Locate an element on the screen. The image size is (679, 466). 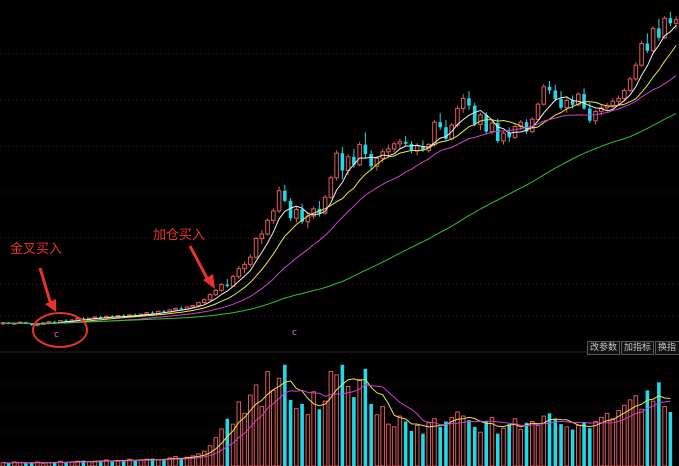
golden-cross-annotation is located at coordinates (60, 307).